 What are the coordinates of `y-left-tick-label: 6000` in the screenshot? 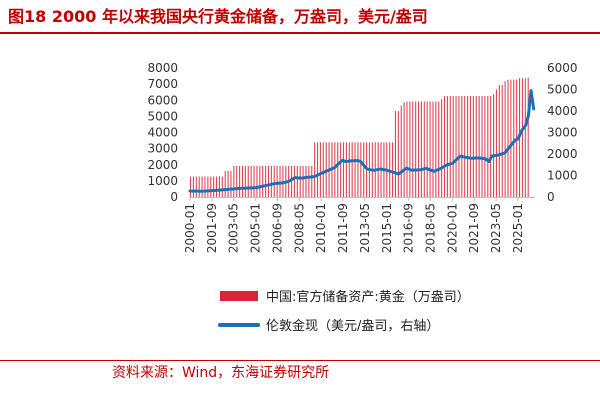 It's located at (162, 100).